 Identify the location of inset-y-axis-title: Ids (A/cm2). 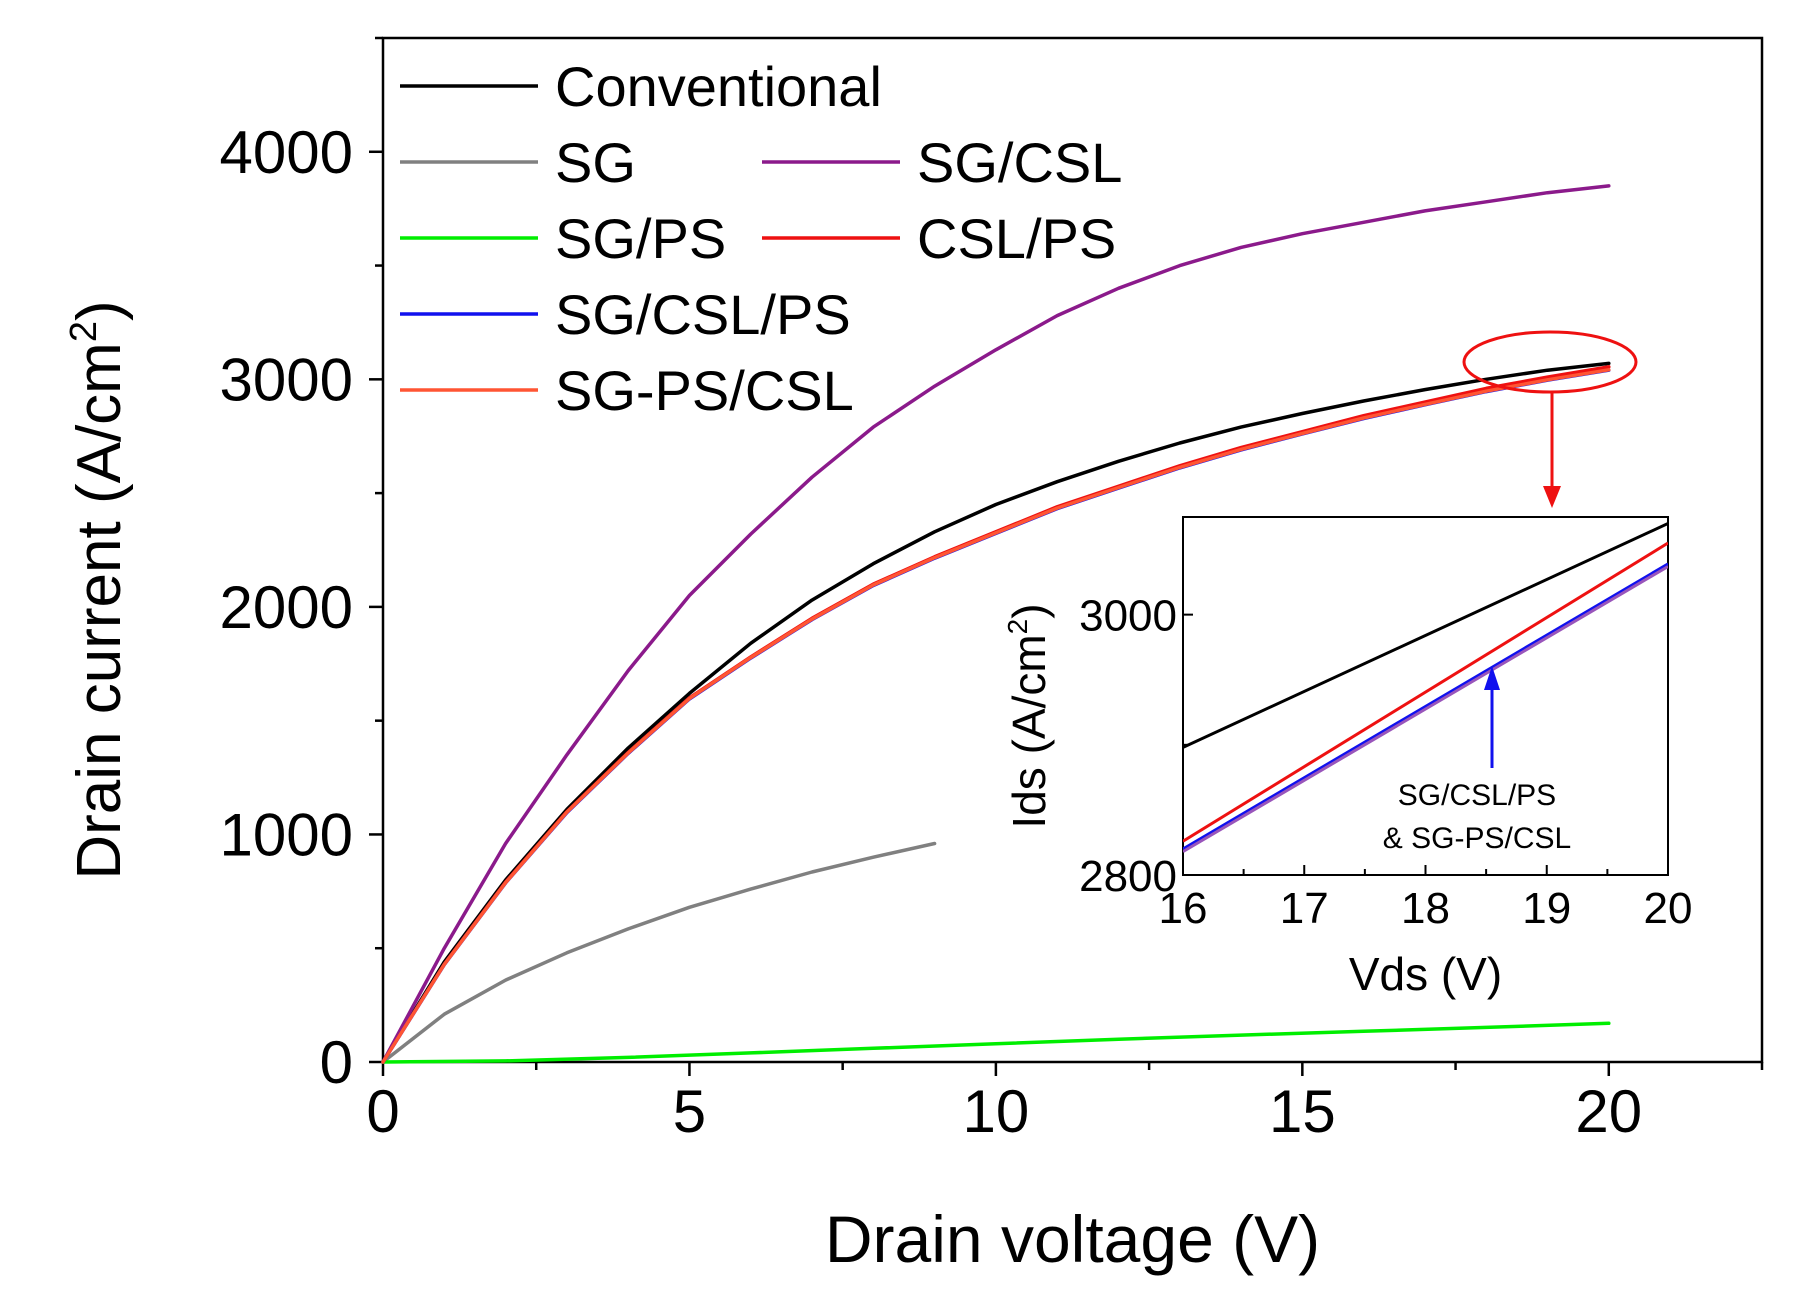
(1028, 715).